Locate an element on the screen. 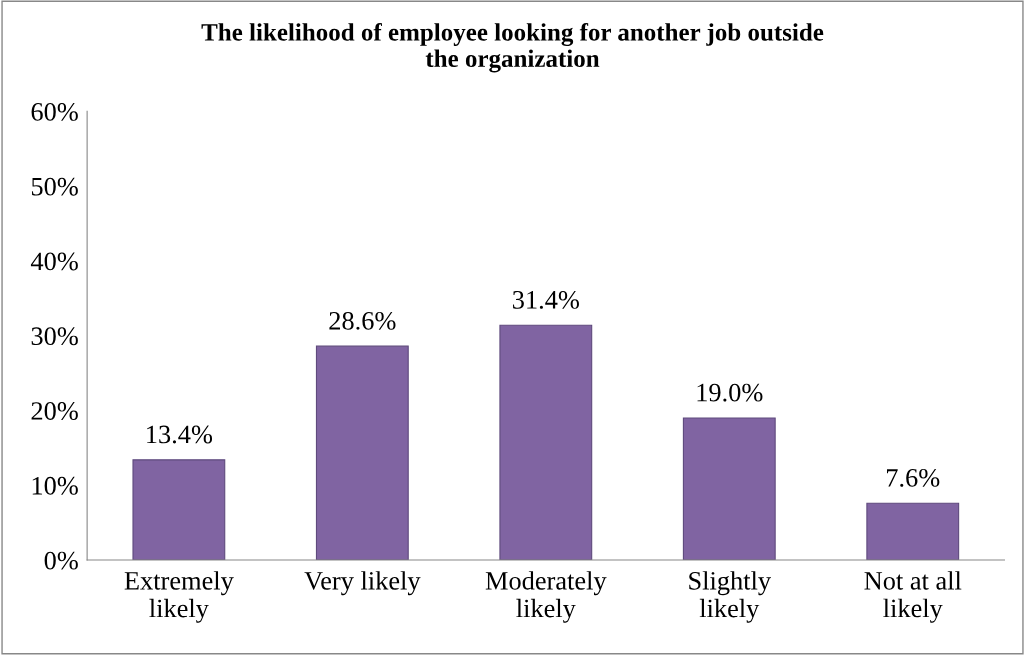  y-tick-label: 30% is located at coordinates (54, 336).